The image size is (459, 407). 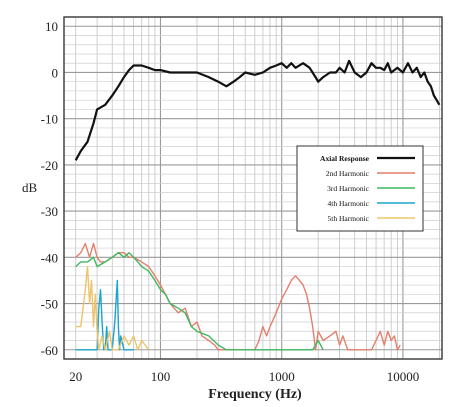 I want to click on y-tick-label: 0, so click(x=55, y=72).